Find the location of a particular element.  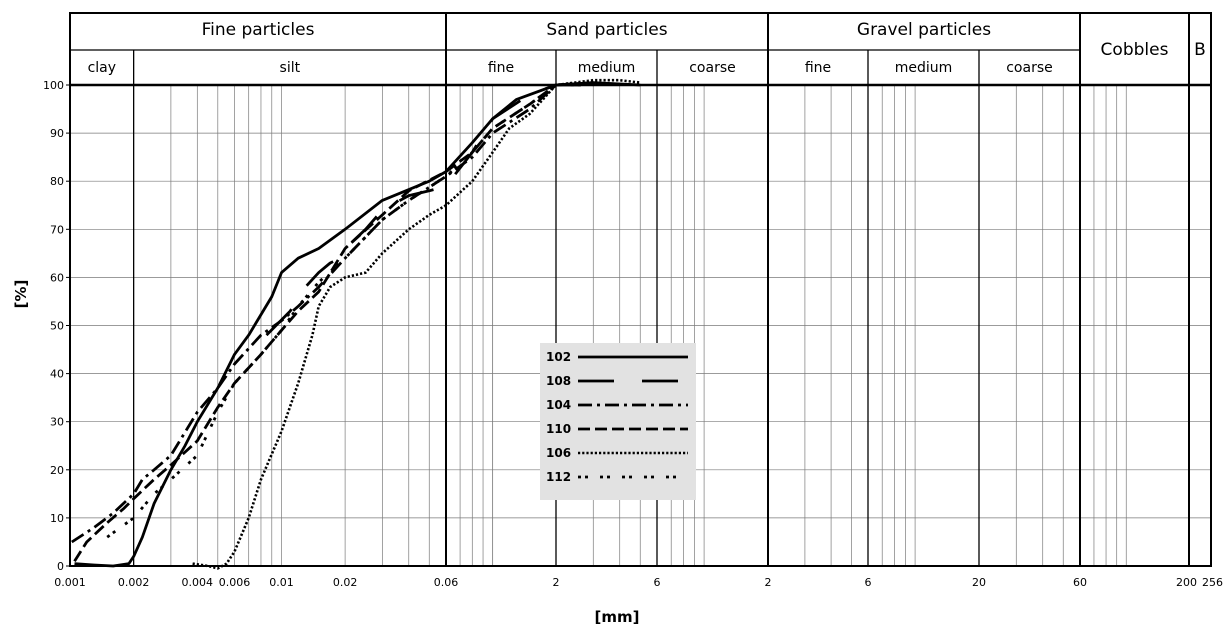

y-tick-label: 90 is located at coordinates (57, 133).